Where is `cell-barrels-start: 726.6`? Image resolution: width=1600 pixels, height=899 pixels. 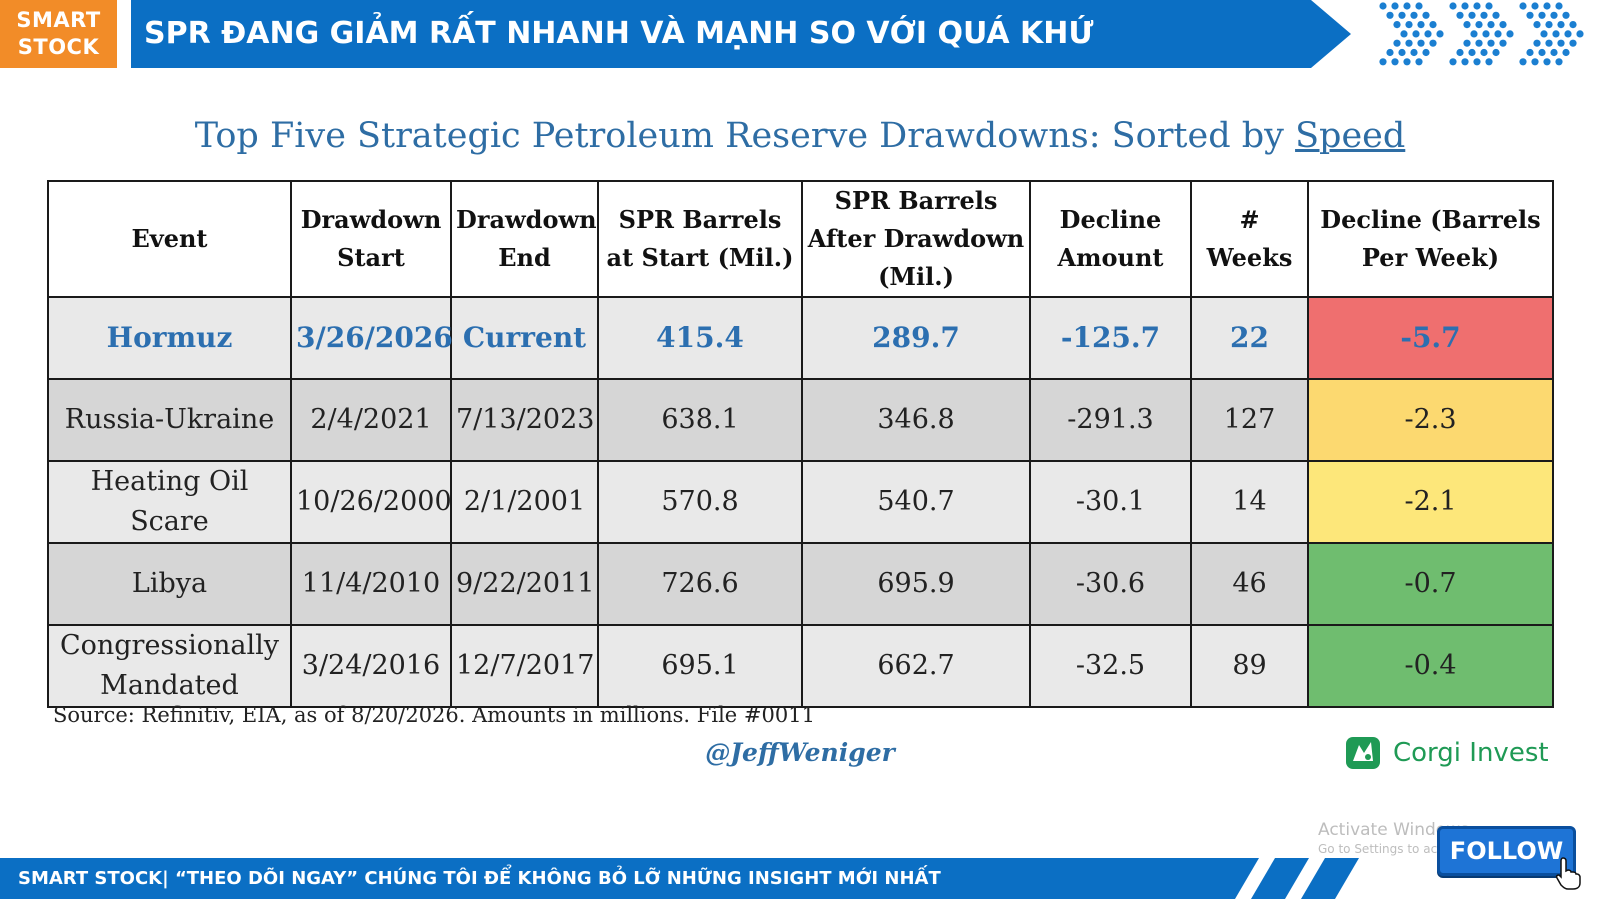 cell-barrels-start: 726.6 is located at coordinates (700, 584).